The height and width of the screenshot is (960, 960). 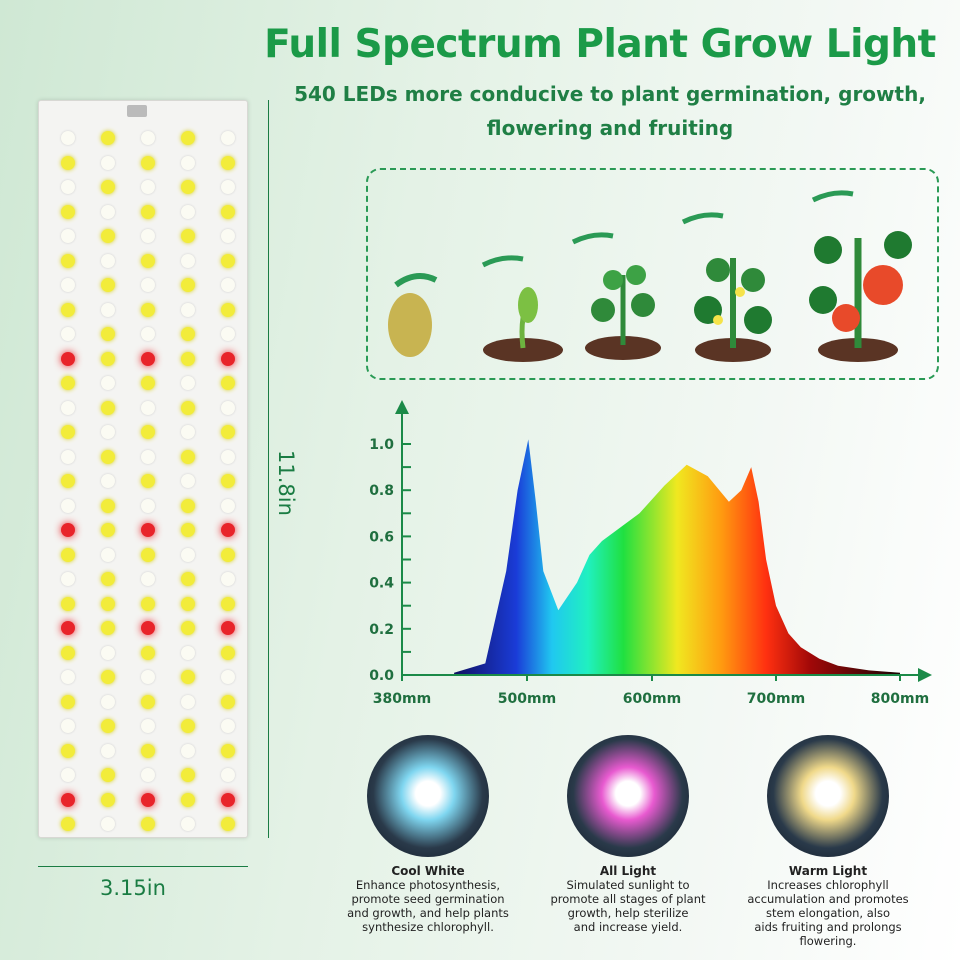 I want to click on growth-stages-panel, so click(x=652, y=274).